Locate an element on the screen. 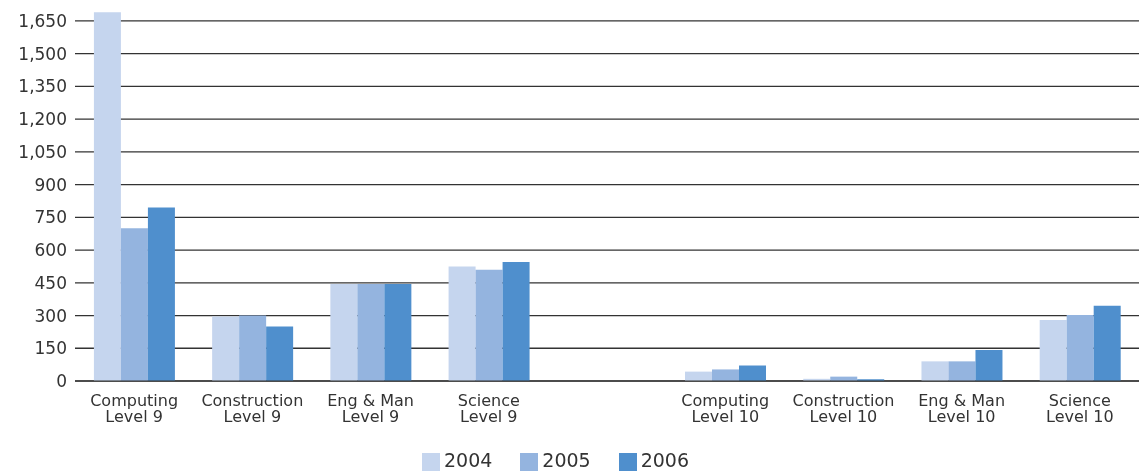 This screenshot has height=475, width=1143. y-tick-label: 1,500 is located at coordinates (42, 53).